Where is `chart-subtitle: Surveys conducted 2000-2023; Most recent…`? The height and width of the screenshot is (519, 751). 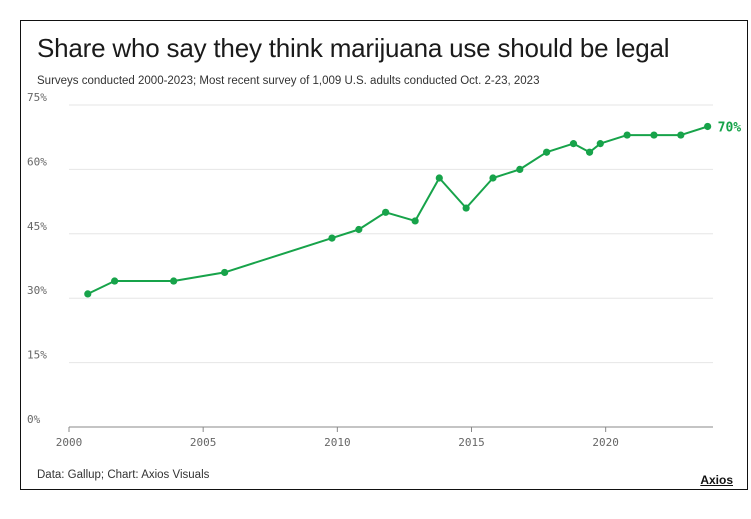
chart-subtitle: Surveys conducted 2000-2023; Most recent… is located at coordinates (288, 81).